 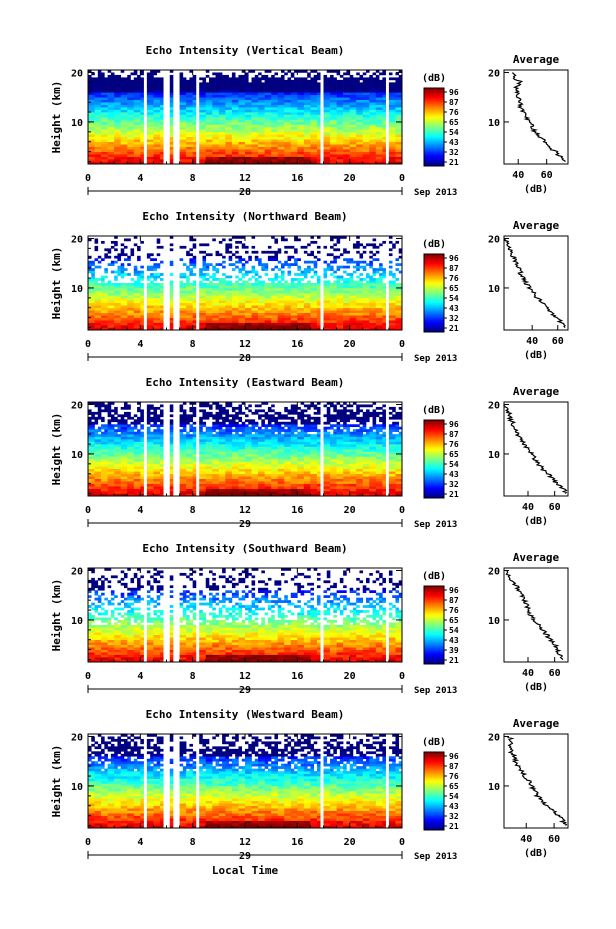 I want to click on average-y-tick-label: 20, so click(x=494, y=73).